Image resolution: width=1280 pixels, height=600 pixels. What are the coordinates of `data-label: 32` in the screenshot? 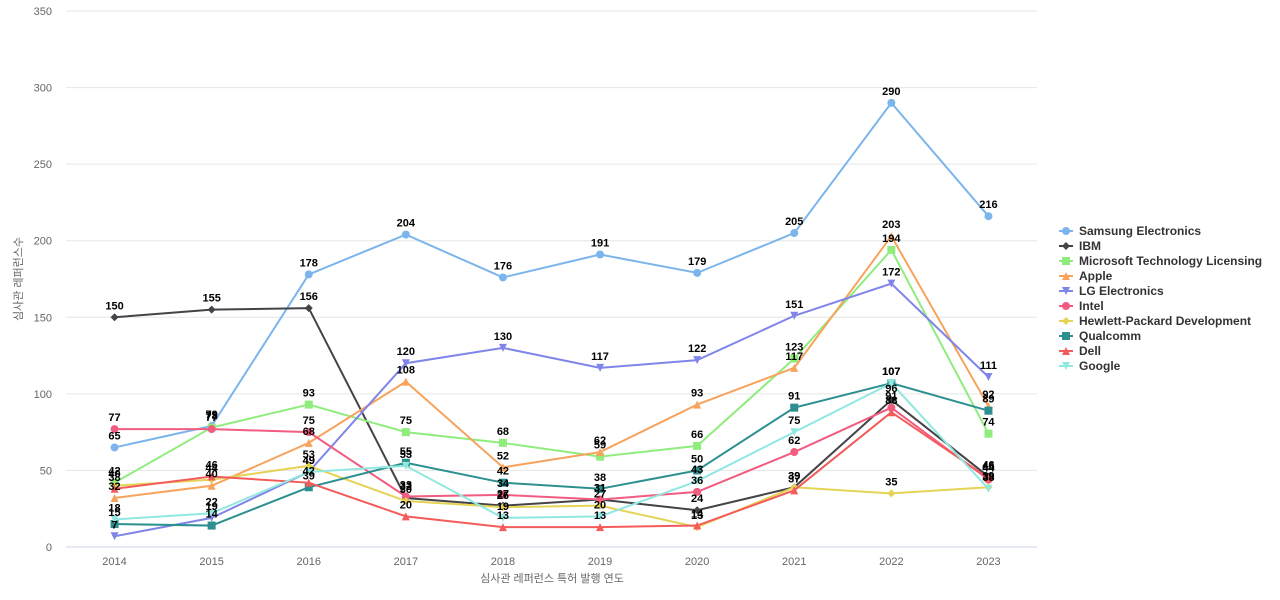 It's located at (406, 487).